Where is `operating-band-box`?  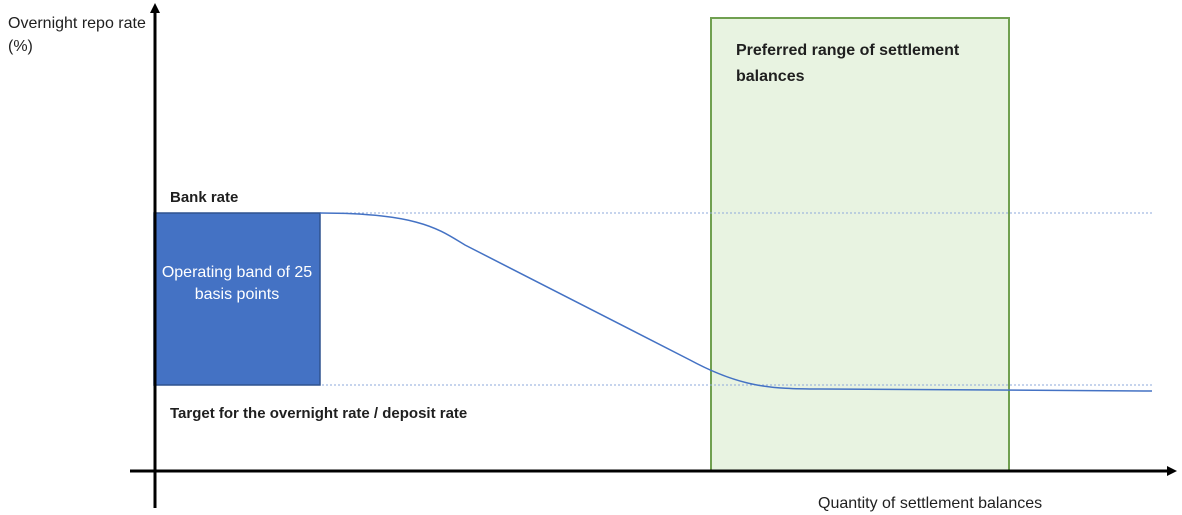 operating-band-box is located at coordinates (237, 299).